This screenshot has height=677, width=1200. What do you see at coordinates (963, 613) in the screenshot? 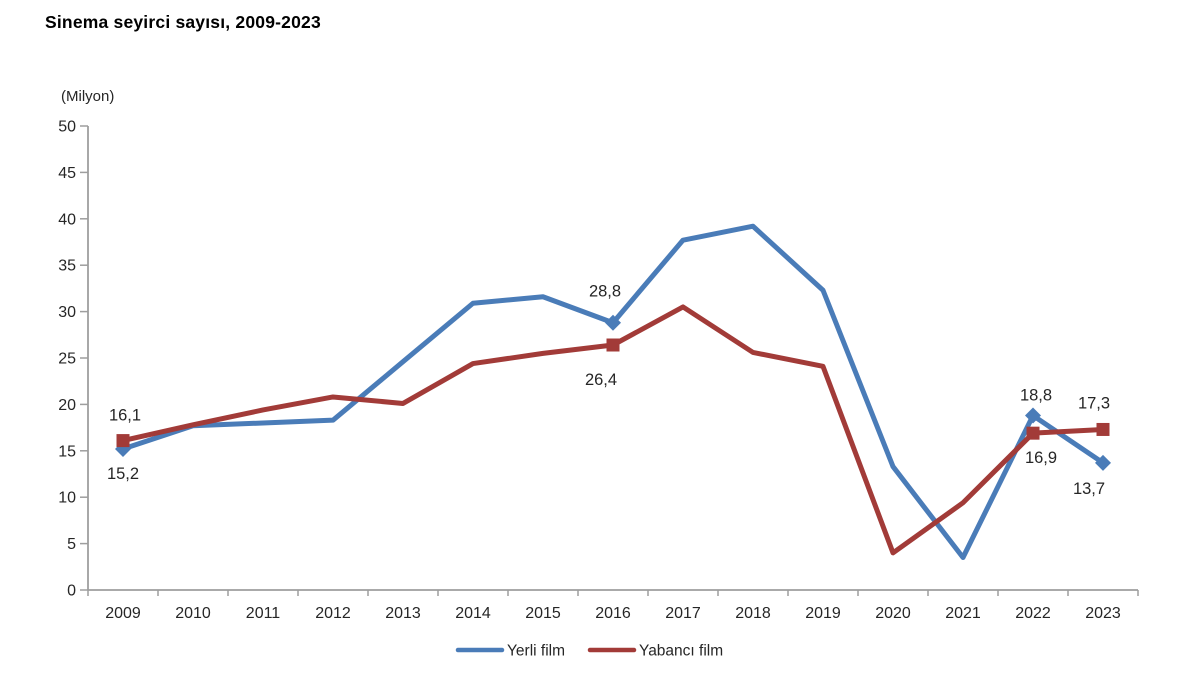
I see `x-tick-label: 2021` at bounding box center [963, 613].